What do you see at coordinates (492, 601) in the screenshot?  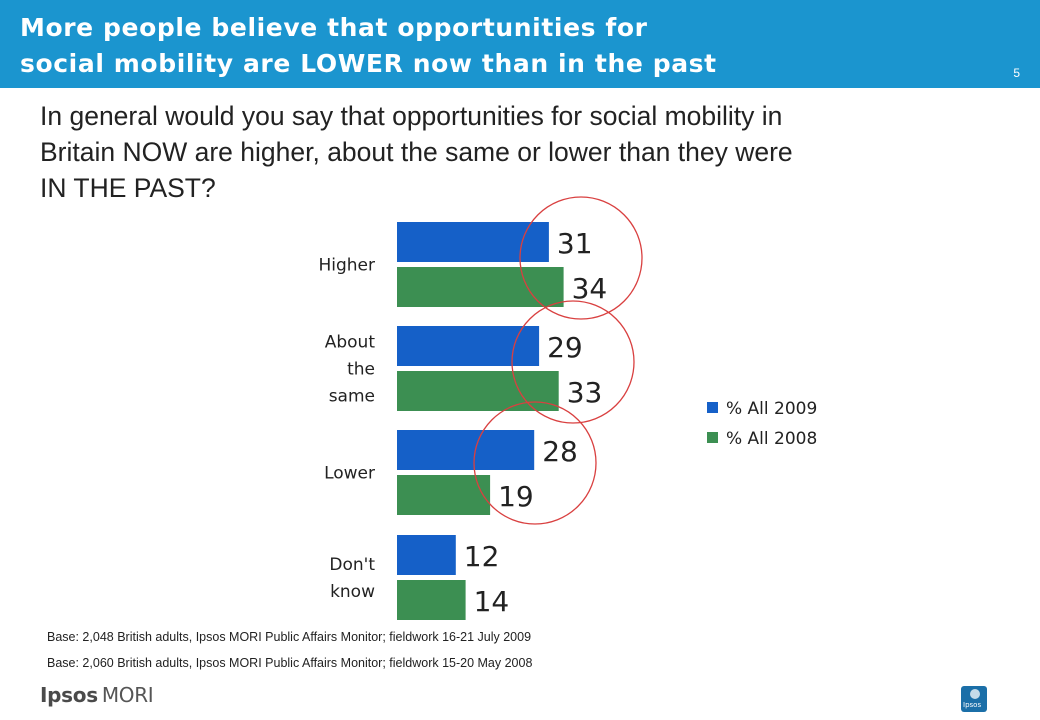 I see `value-label-dont-know-series2: 14` at bounding box center [492, 601].